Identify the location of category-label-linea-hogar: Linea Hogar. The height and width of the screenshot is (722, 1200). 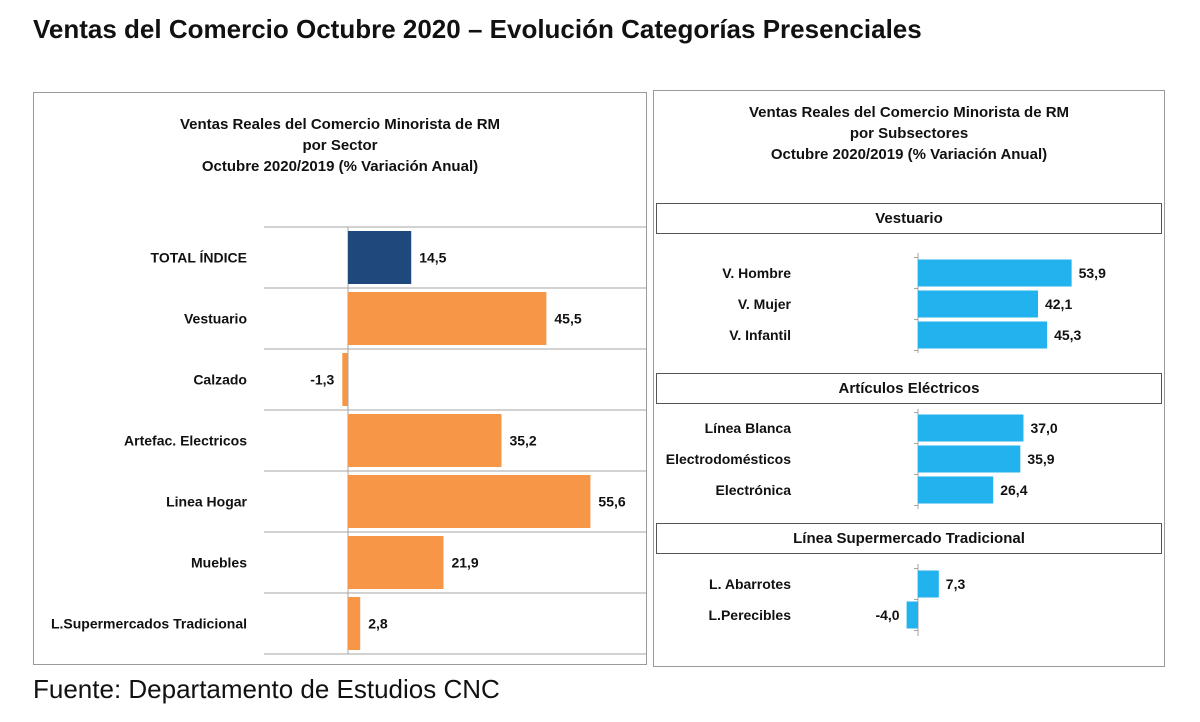
(206, 502).